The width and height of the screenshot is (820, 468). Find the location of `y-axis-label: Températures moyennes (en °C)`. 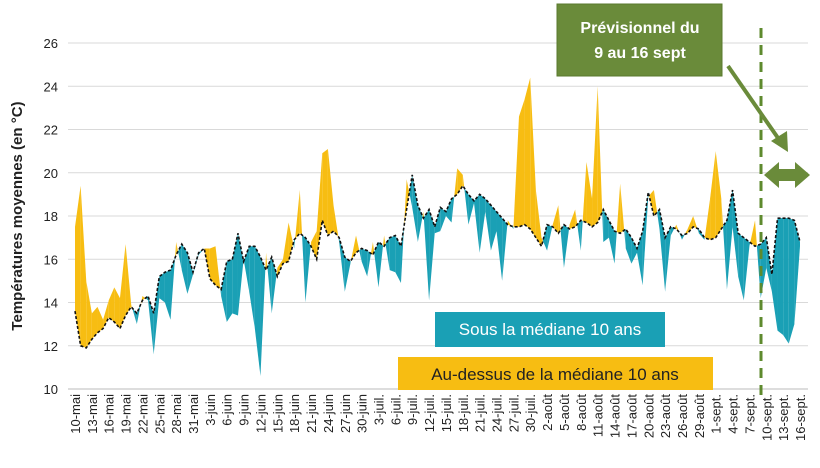

y-axis-label: Températures moyennes (en °C) is located at coordinates (17, 215).